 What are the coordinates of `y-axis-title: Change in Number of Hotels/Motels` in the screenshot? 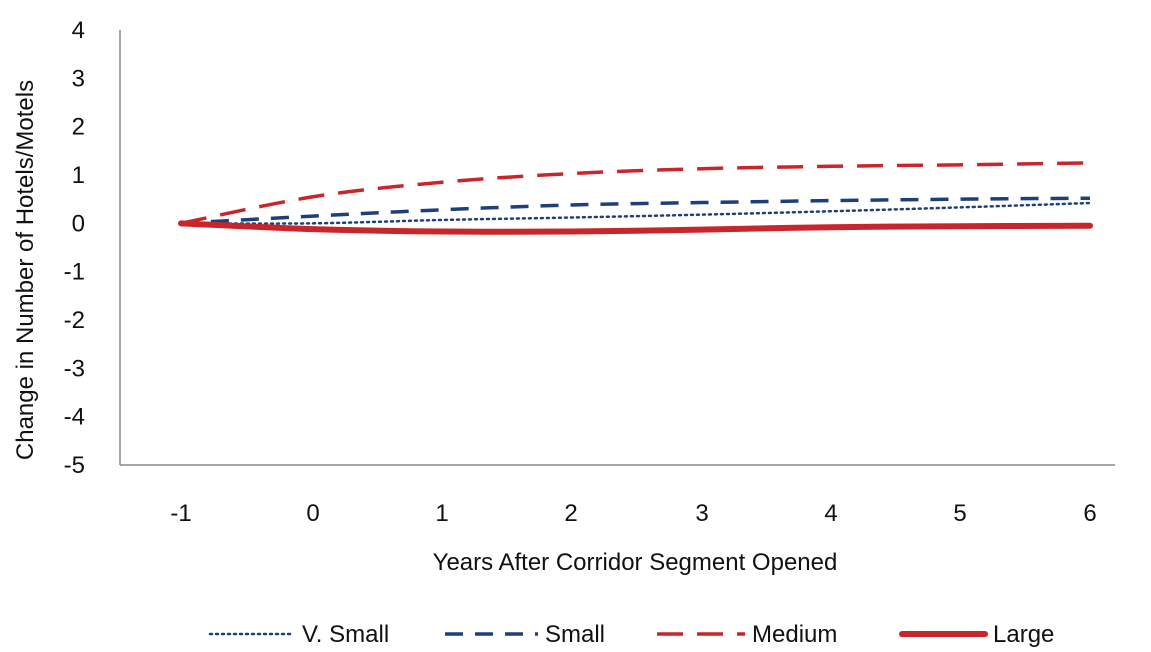 It's located at (25, 270).